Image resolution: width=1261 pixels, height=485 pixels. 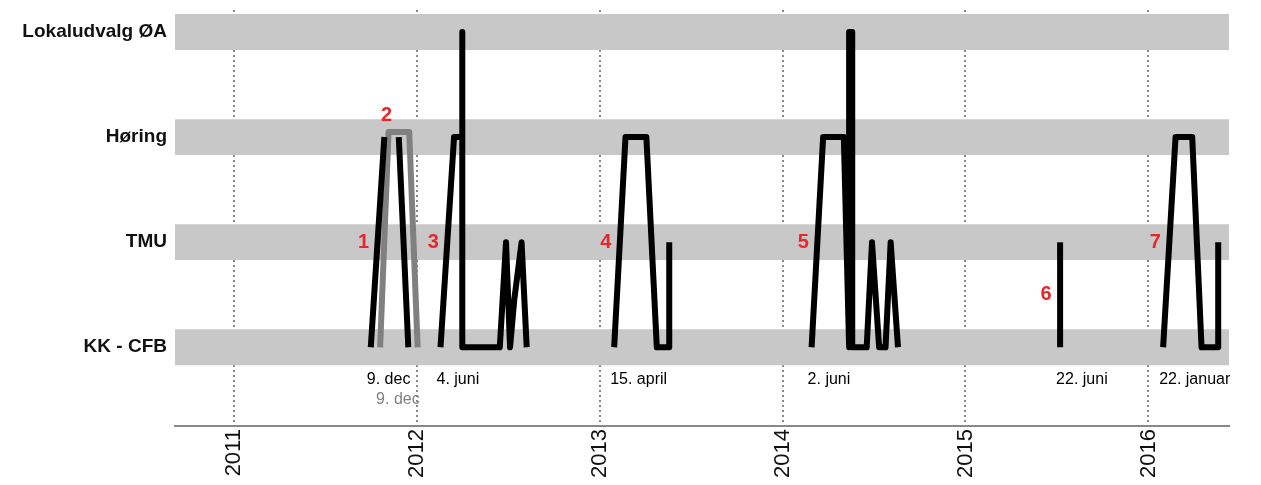 I want to click on series-label: 7, so click(x=1155, y=240).